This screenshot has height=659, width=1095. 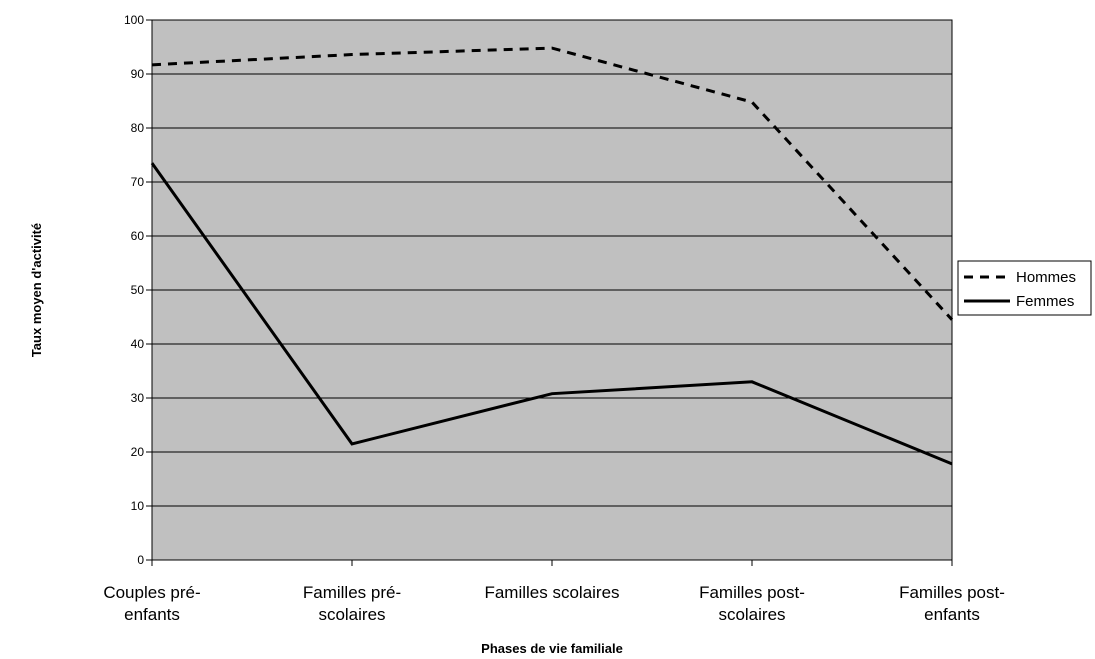 What do you see at coordinates (36, 290) in the screenshot?
I see `y-axis-title: Taux moyen d'activité` at bounding box center [36, 290].